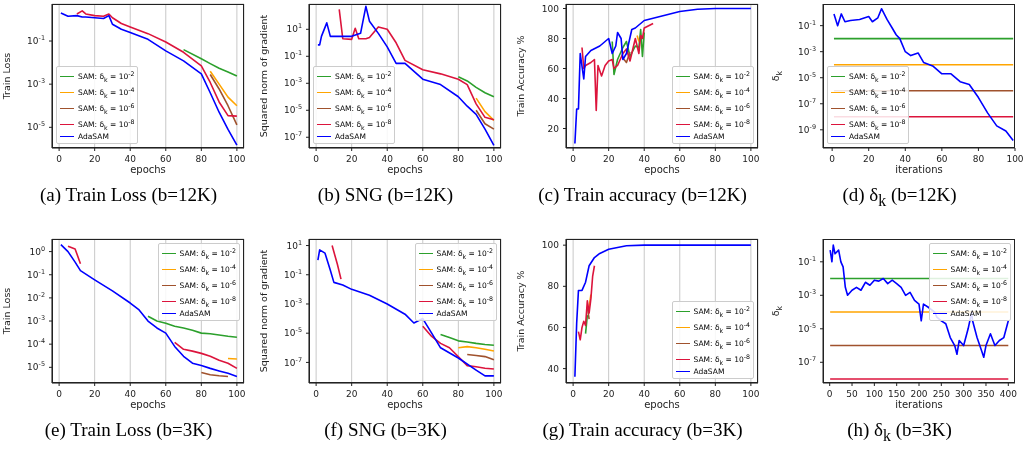 This screenshot has width=1031, height=465. I want to click on y-tick-label: 60, so click(553, 68).